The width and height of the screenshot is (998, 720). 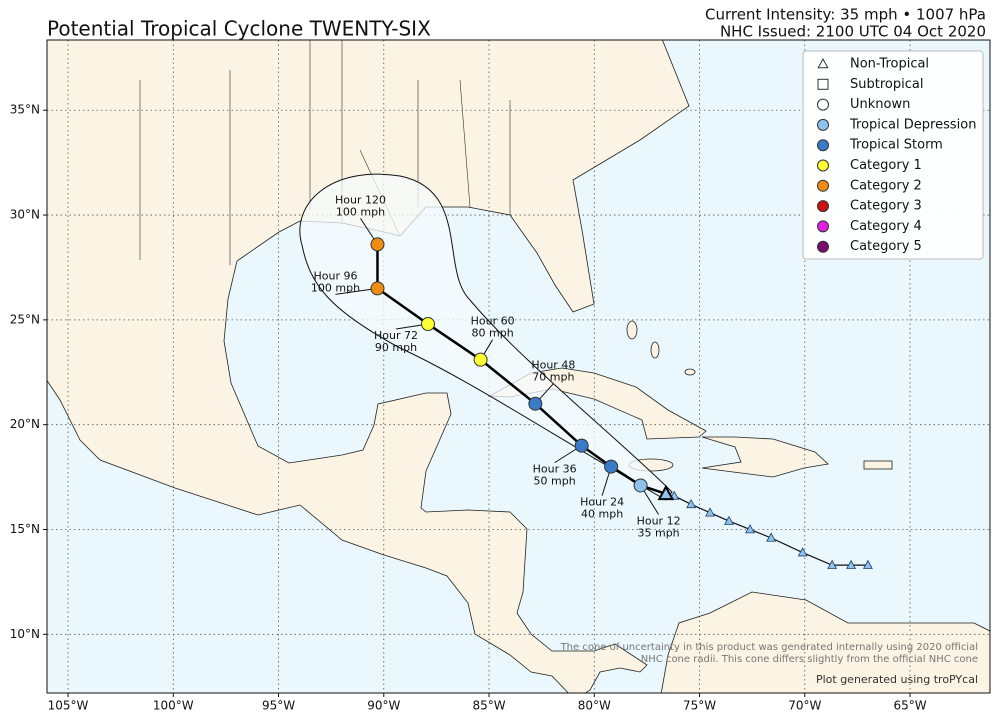 What do you see at coordinates (493, 321) in the screenshot?
I see `forecast-label: Hour 60` at bounding box center [493, 321].